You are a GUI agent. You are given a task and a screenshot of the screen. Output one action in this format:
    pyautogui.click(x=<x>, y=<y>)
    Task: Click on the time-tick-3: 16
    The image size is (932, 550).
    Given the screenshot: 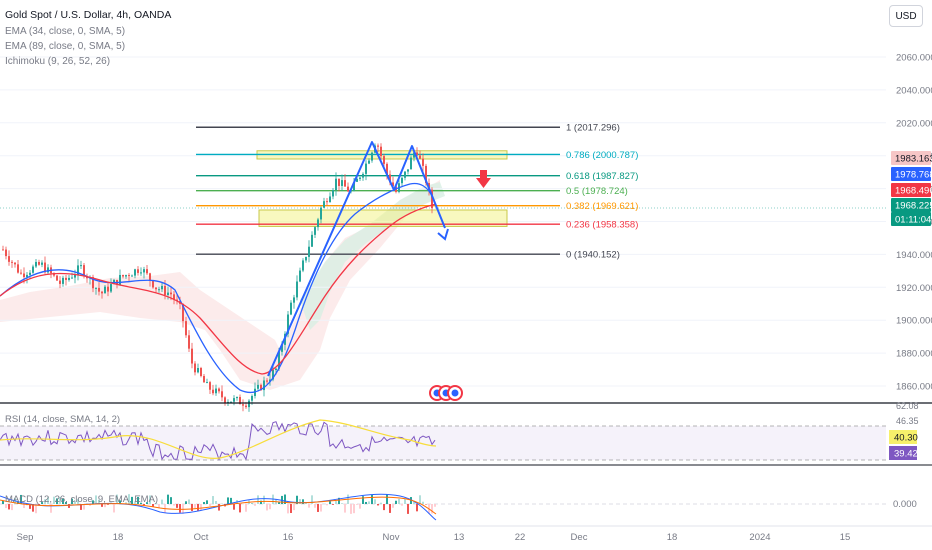 What is the action you would take?
    pyautogui.click(x=288, y=537)
    